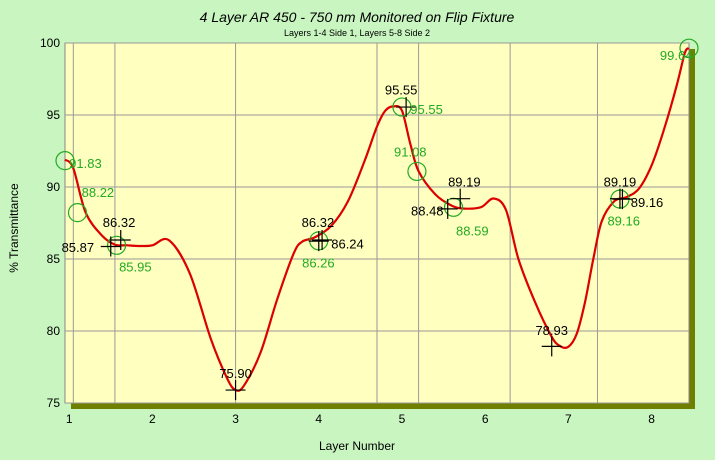 The image size is (715, 460). I want to click on x-tick-label: 3, so click(235, 419).